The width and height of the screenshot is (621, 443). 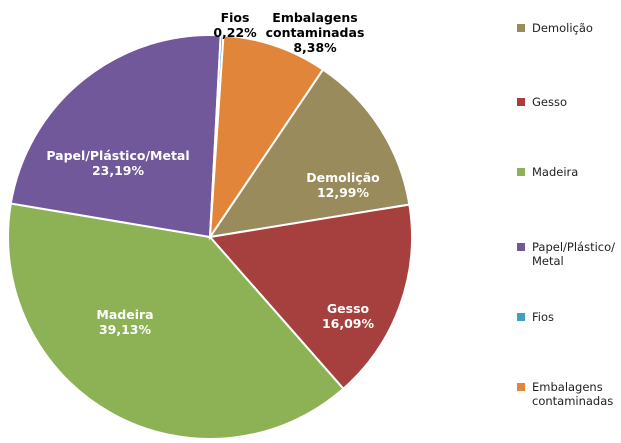 I want to click on legend-label-papel-plastico-metal: Papel/Plástico/ Metal, so click(x=574, y=254).